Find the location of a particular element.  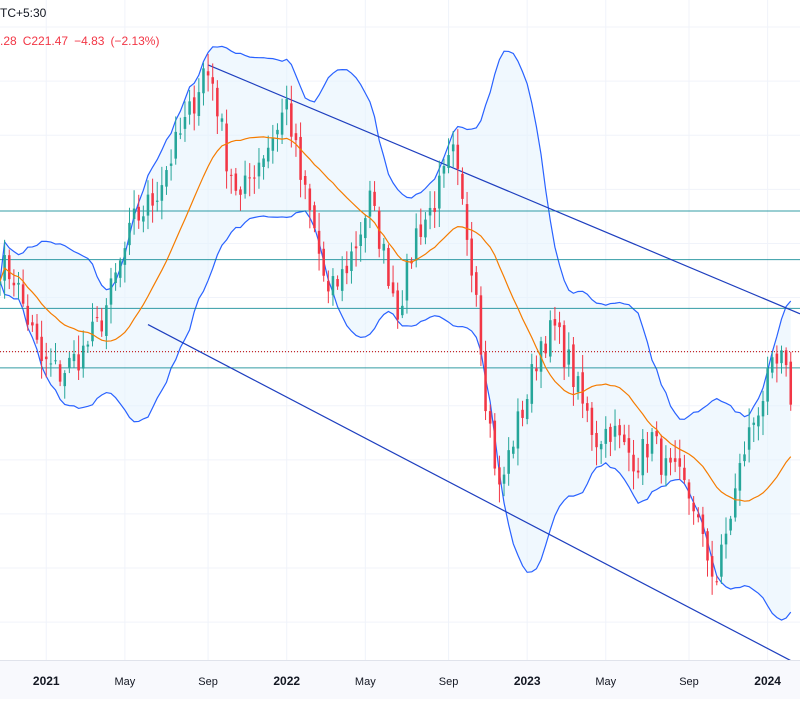

time-axis: 2021 May Sep 2022 May Sep 2023 May Sep 2024 is located at coordinates (400, 679).